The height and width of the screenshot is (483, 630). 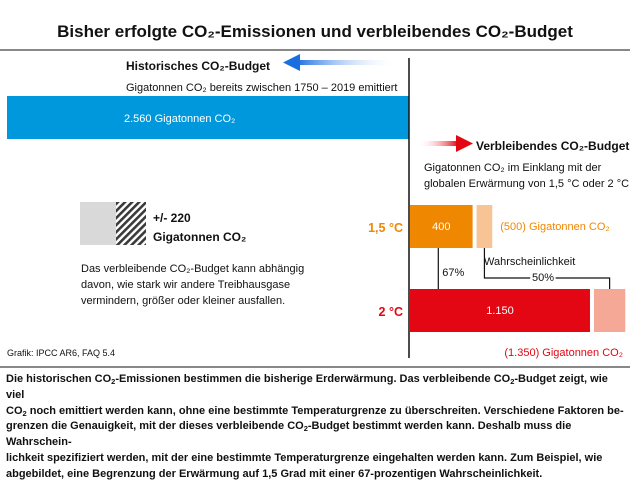 I want to click on bar-2-50-extra, so click(x=609, y=310).